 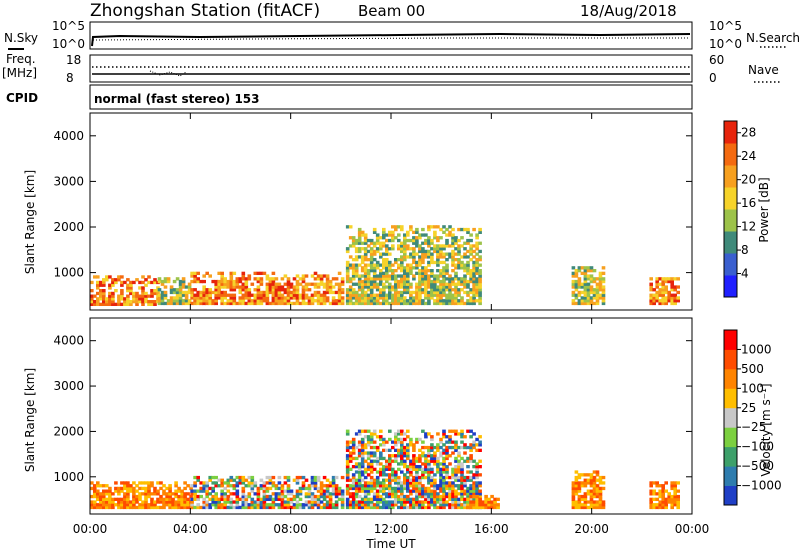 I want to click on colorbar-tick-label: 100, so click(x=752, y=388).